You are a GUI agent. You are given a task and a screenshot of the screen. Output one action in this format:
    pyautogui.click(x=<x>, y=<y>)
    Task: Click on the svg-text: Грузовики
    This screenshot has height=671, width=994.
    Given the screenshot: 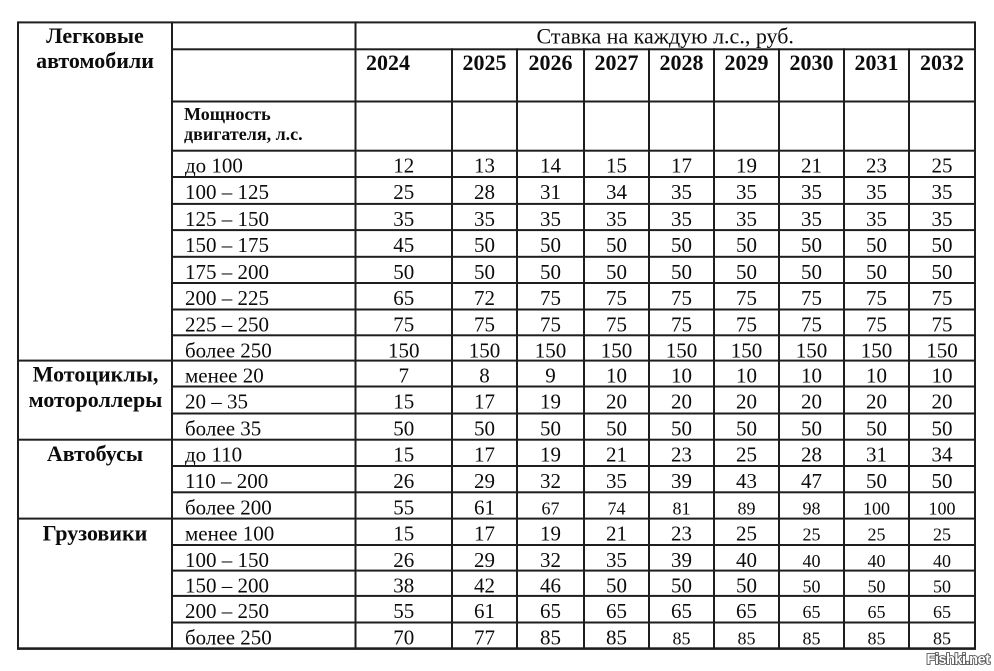 What is the action you would take?
    pyautogui.click(x=95, y=533)
    